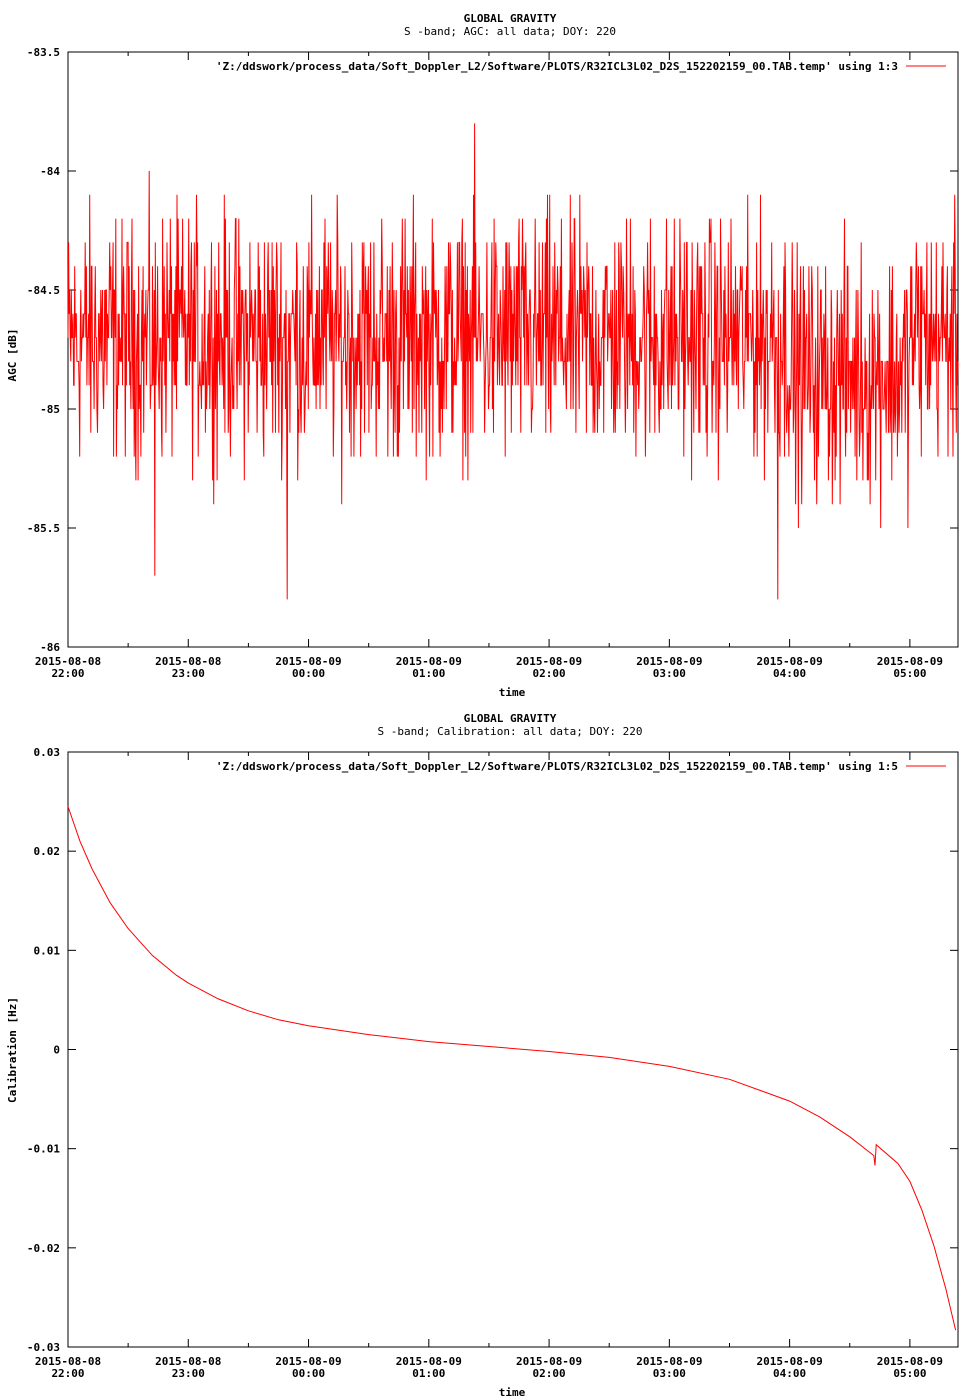  I want to click on y-tick-label: 0.03, so click(47, 752).